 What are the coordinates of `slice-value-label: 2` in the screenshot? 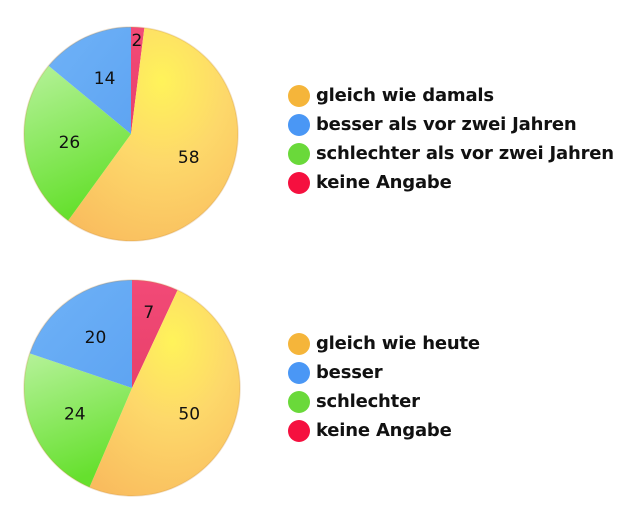 It's located at (136, 41).